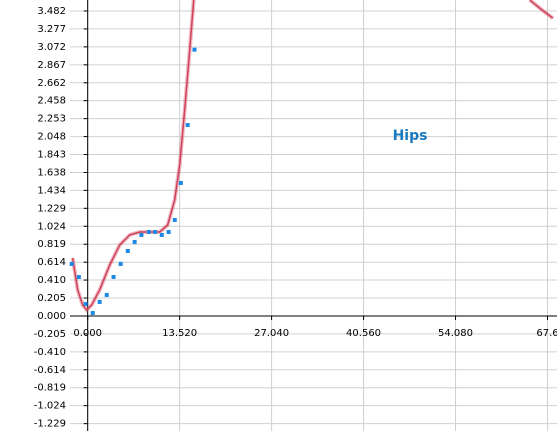 This screenshot has height=431, width=557. I want to click on y-tick-label: -1.024, so click(50, 406).